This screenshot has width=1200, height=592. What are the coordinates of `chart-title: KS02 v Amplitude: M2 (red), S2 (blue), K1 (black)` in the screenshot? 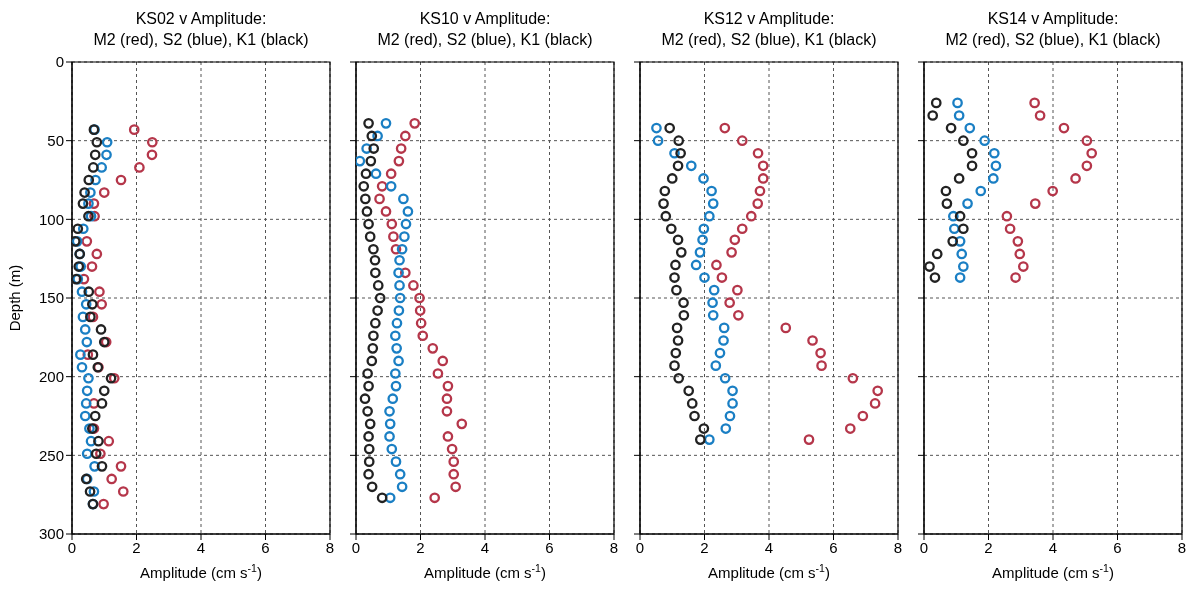 It's located at (201, 29).